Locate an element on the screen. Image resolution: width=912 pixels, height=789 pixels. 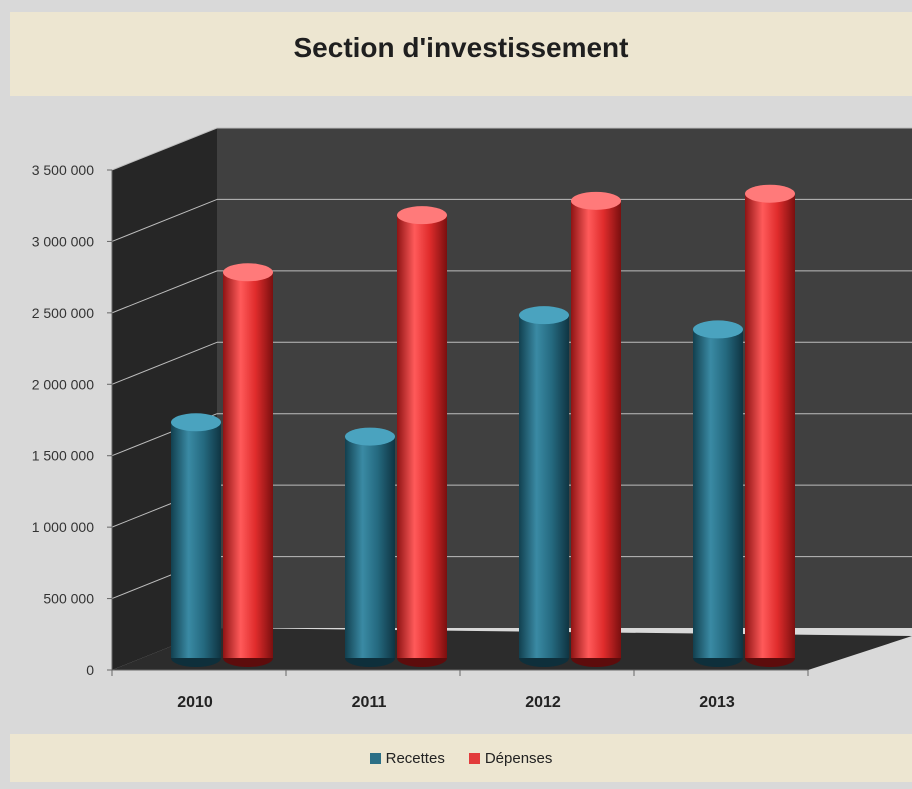
bar-depenses-2010 is located at coordinates (248, 465).